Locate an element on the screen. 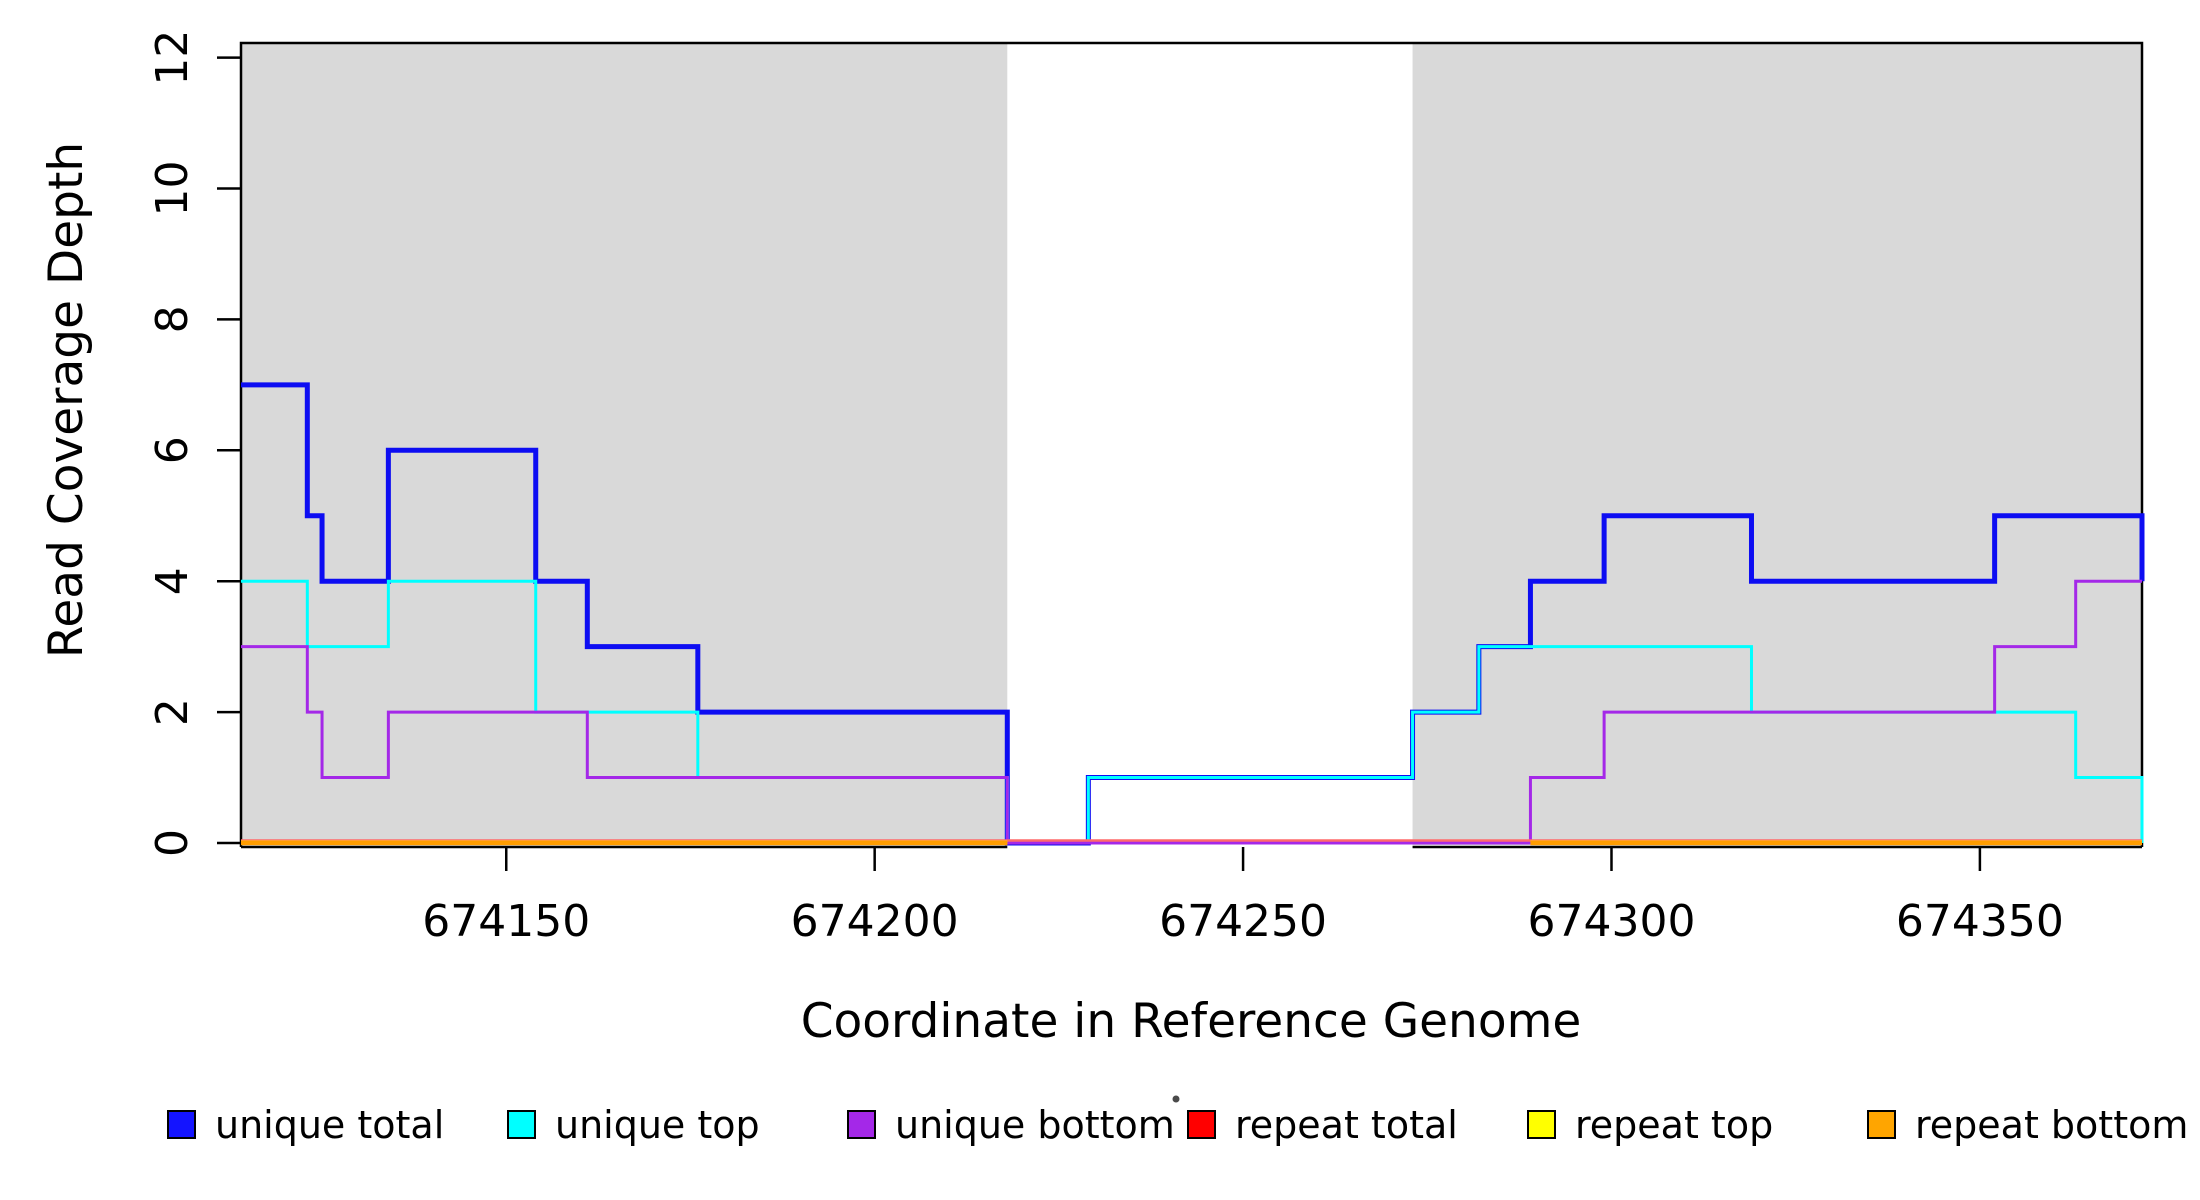 The width and height of the screenshot is (2200, 1200). legend-label-repeat-top: repeat top is located at coordinates (1674, 1125).